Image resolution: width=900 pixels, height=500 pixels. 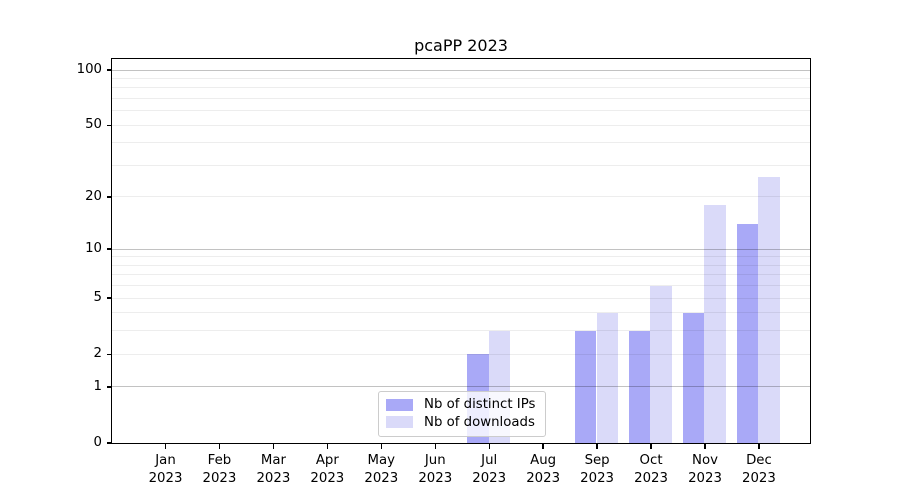 I want to click on x-tick-label-apr: Apr 2023, so click(x=327, y=469).